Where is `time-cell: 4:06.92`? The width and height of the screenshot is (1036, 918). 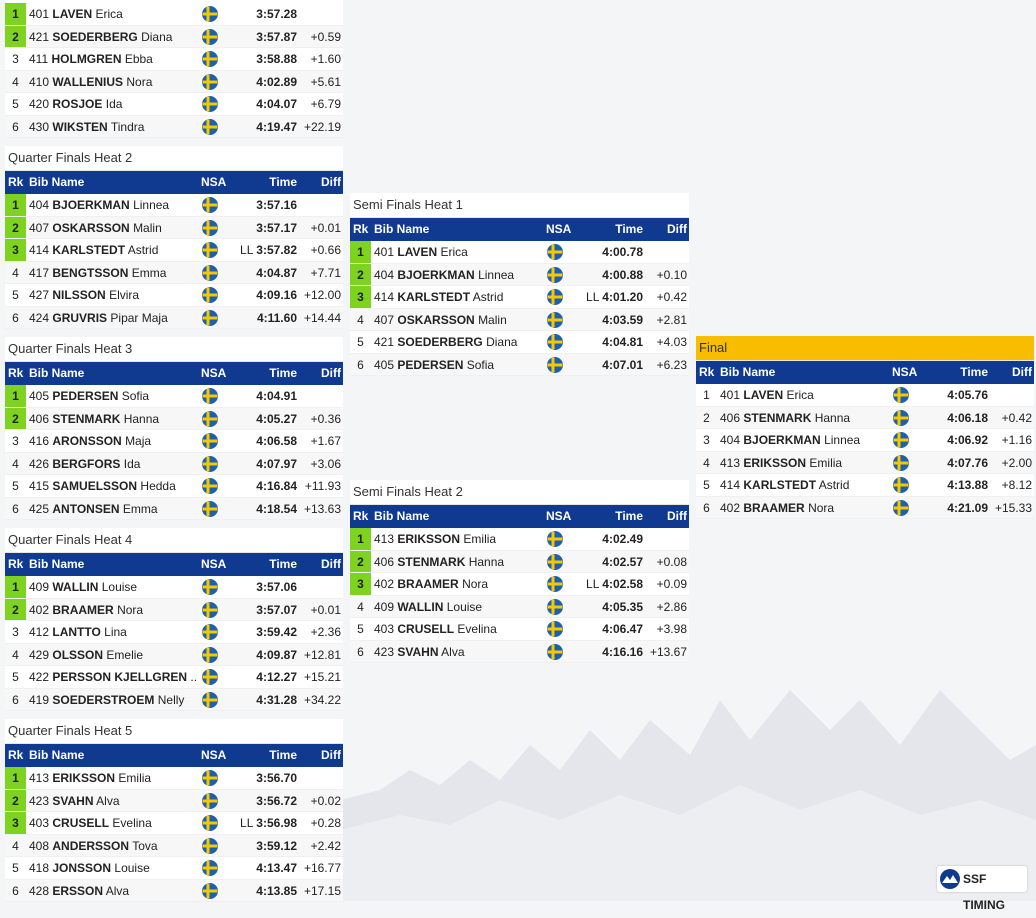
time-cell: 4:06.92 is located at coordinates (967, 440).